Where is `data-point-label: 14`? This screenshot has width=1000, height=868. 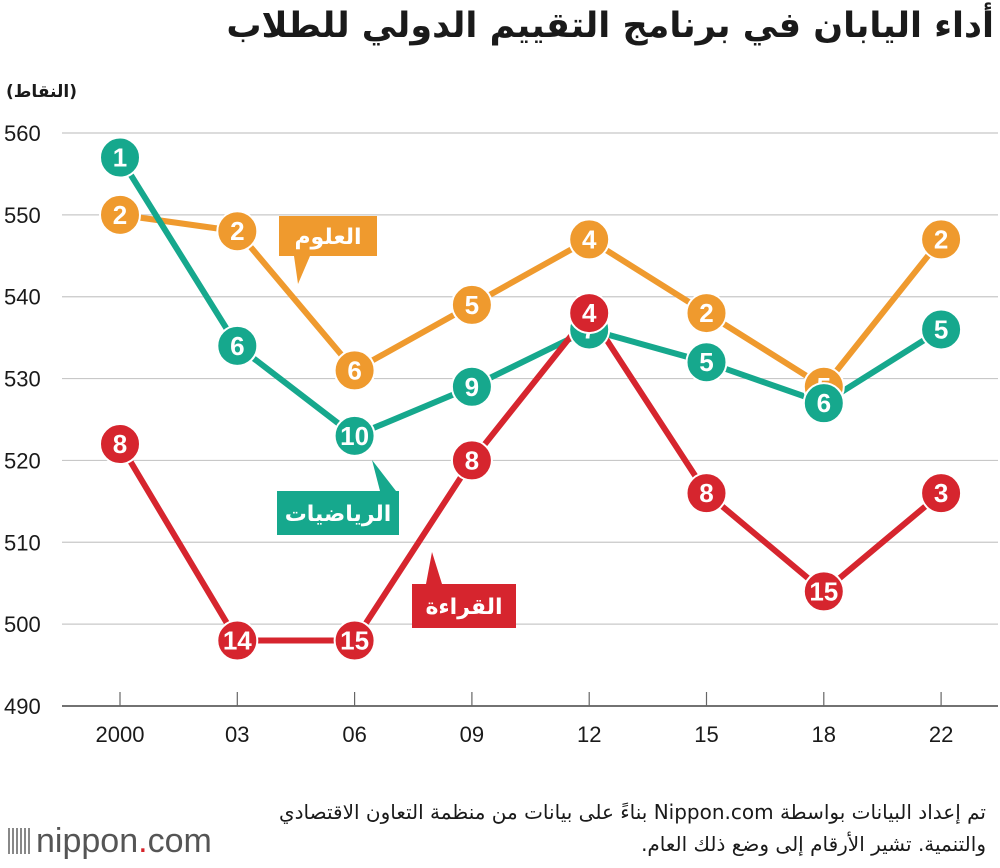 data-point-label: 14 is located at coordinates (237, 641).